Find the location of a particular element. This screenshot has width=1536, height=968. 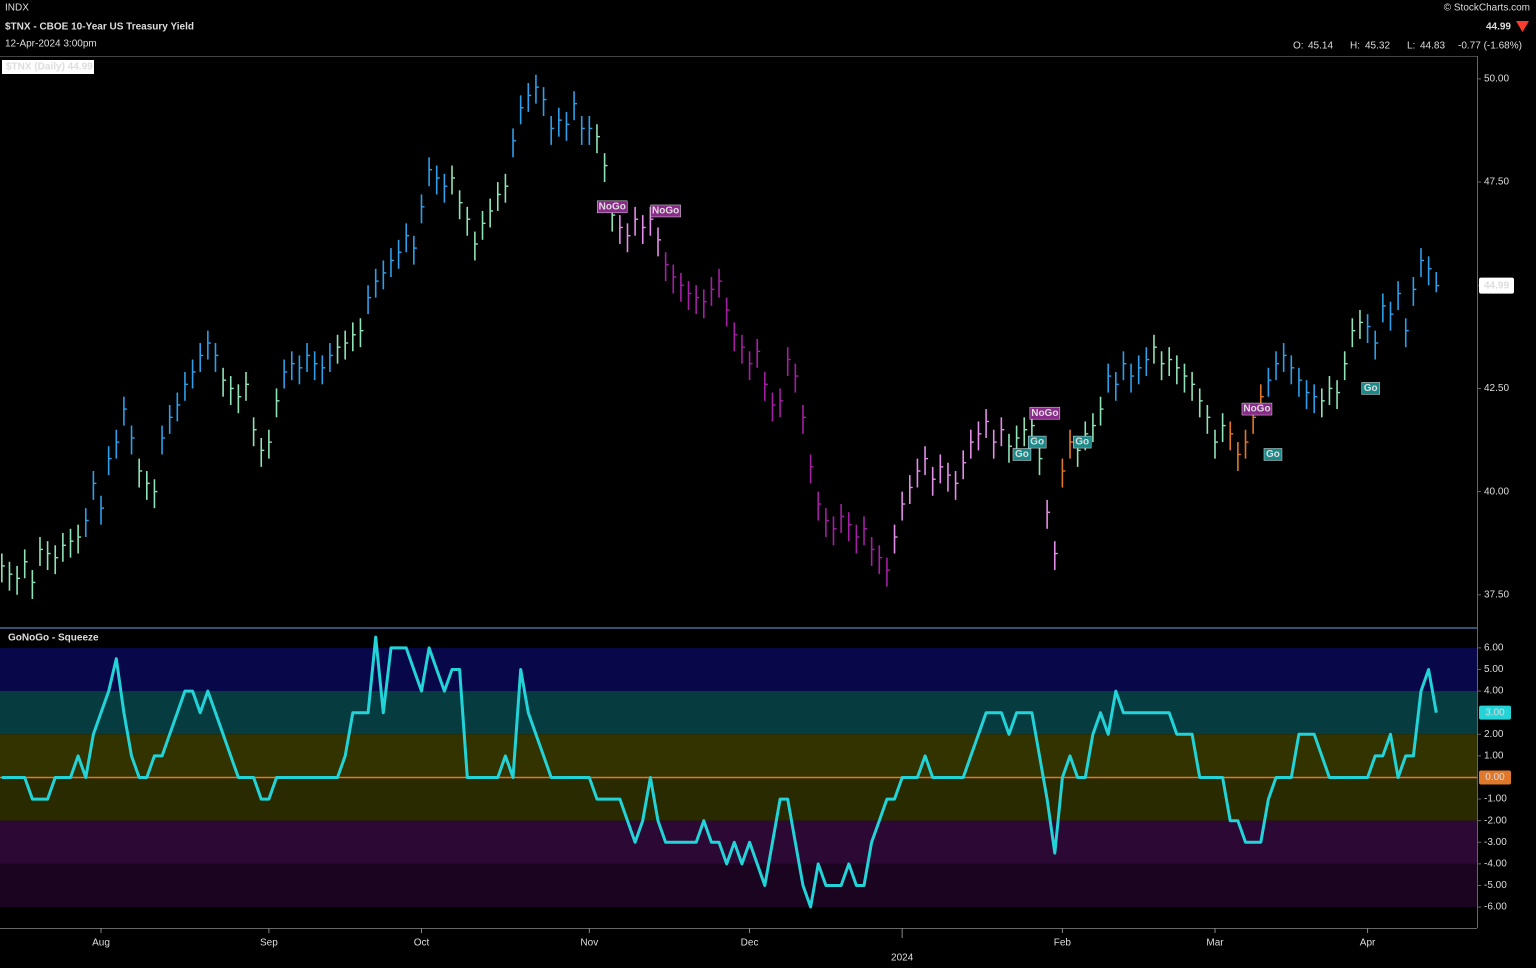

quote-open: 45.14 is located at coordinates (1320, 46).